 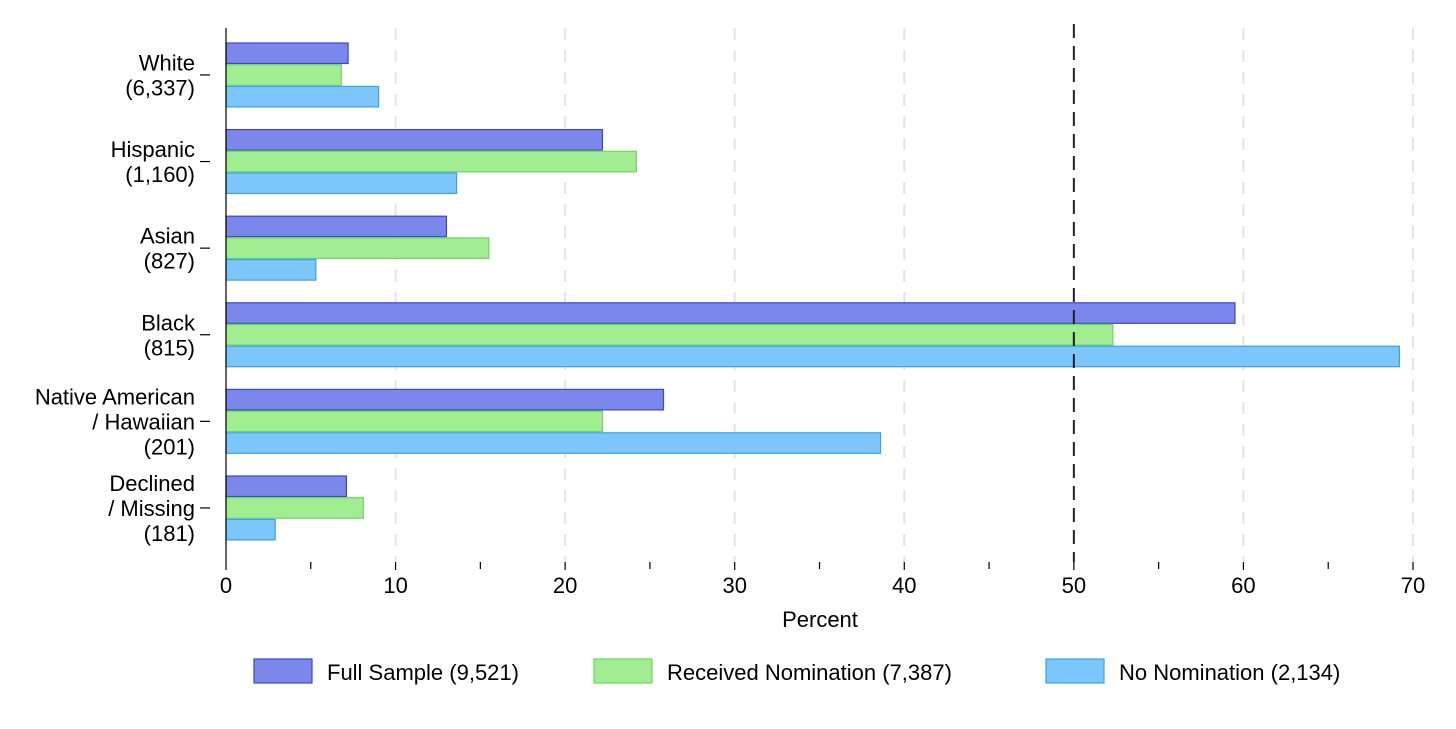 What do you see at coordinates (152, 483) in the screenshot?
I see `category-label: Declined` at bounding box center [152, 483].